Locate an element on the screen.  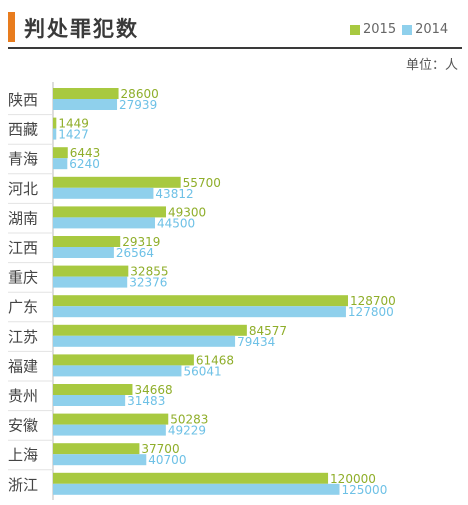
category-label: 贵州 is located at coordinates (23, 396).